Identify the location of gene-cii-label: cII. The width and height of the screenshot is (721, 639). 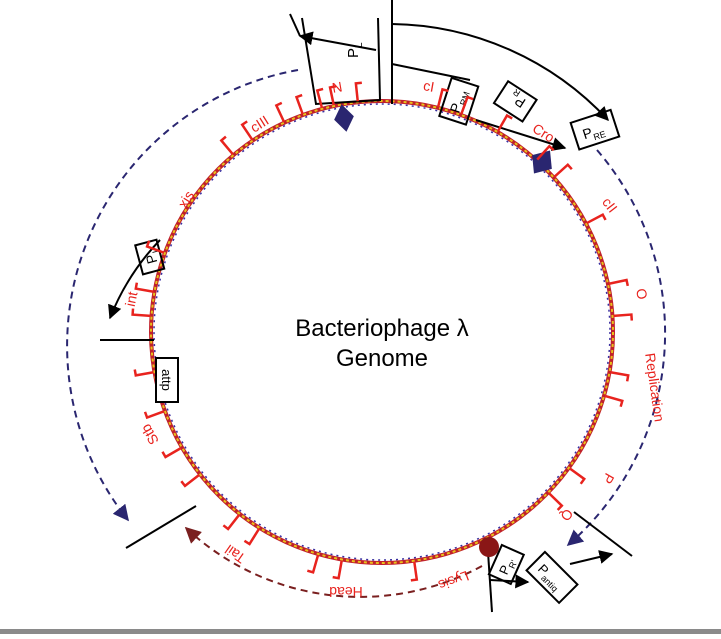
(610, 204).